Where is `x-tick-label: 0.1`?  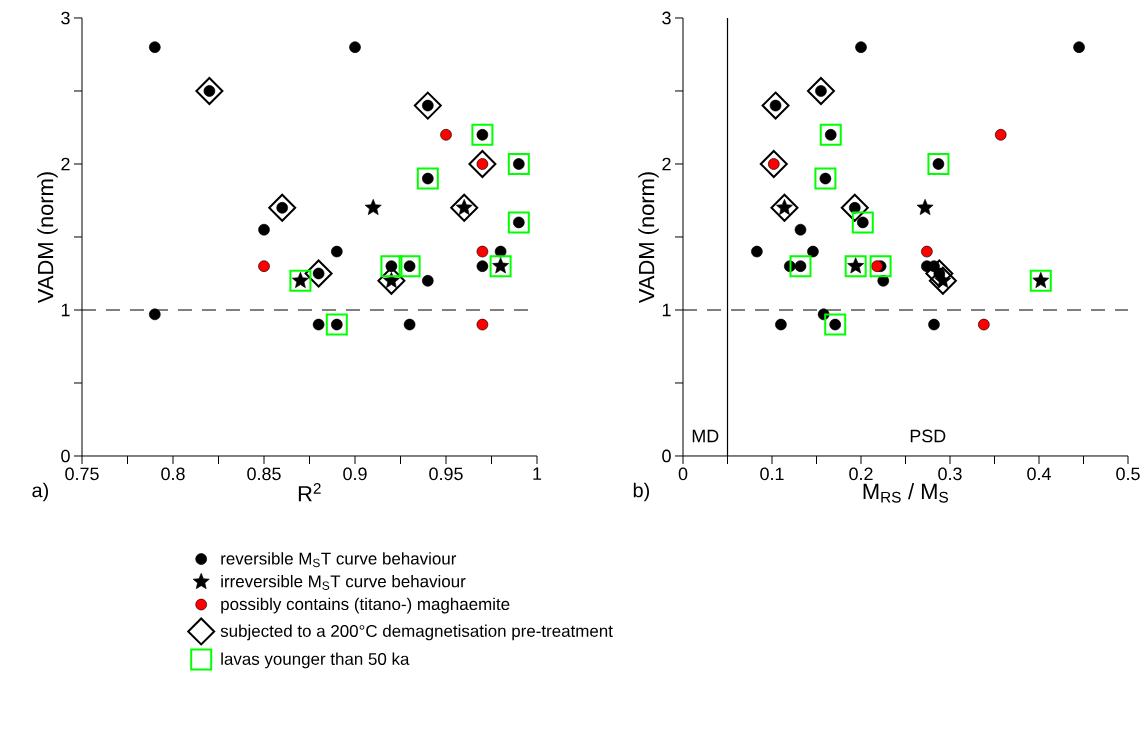 x-tick-label: 0.1 is located at coordinates (772, 474).